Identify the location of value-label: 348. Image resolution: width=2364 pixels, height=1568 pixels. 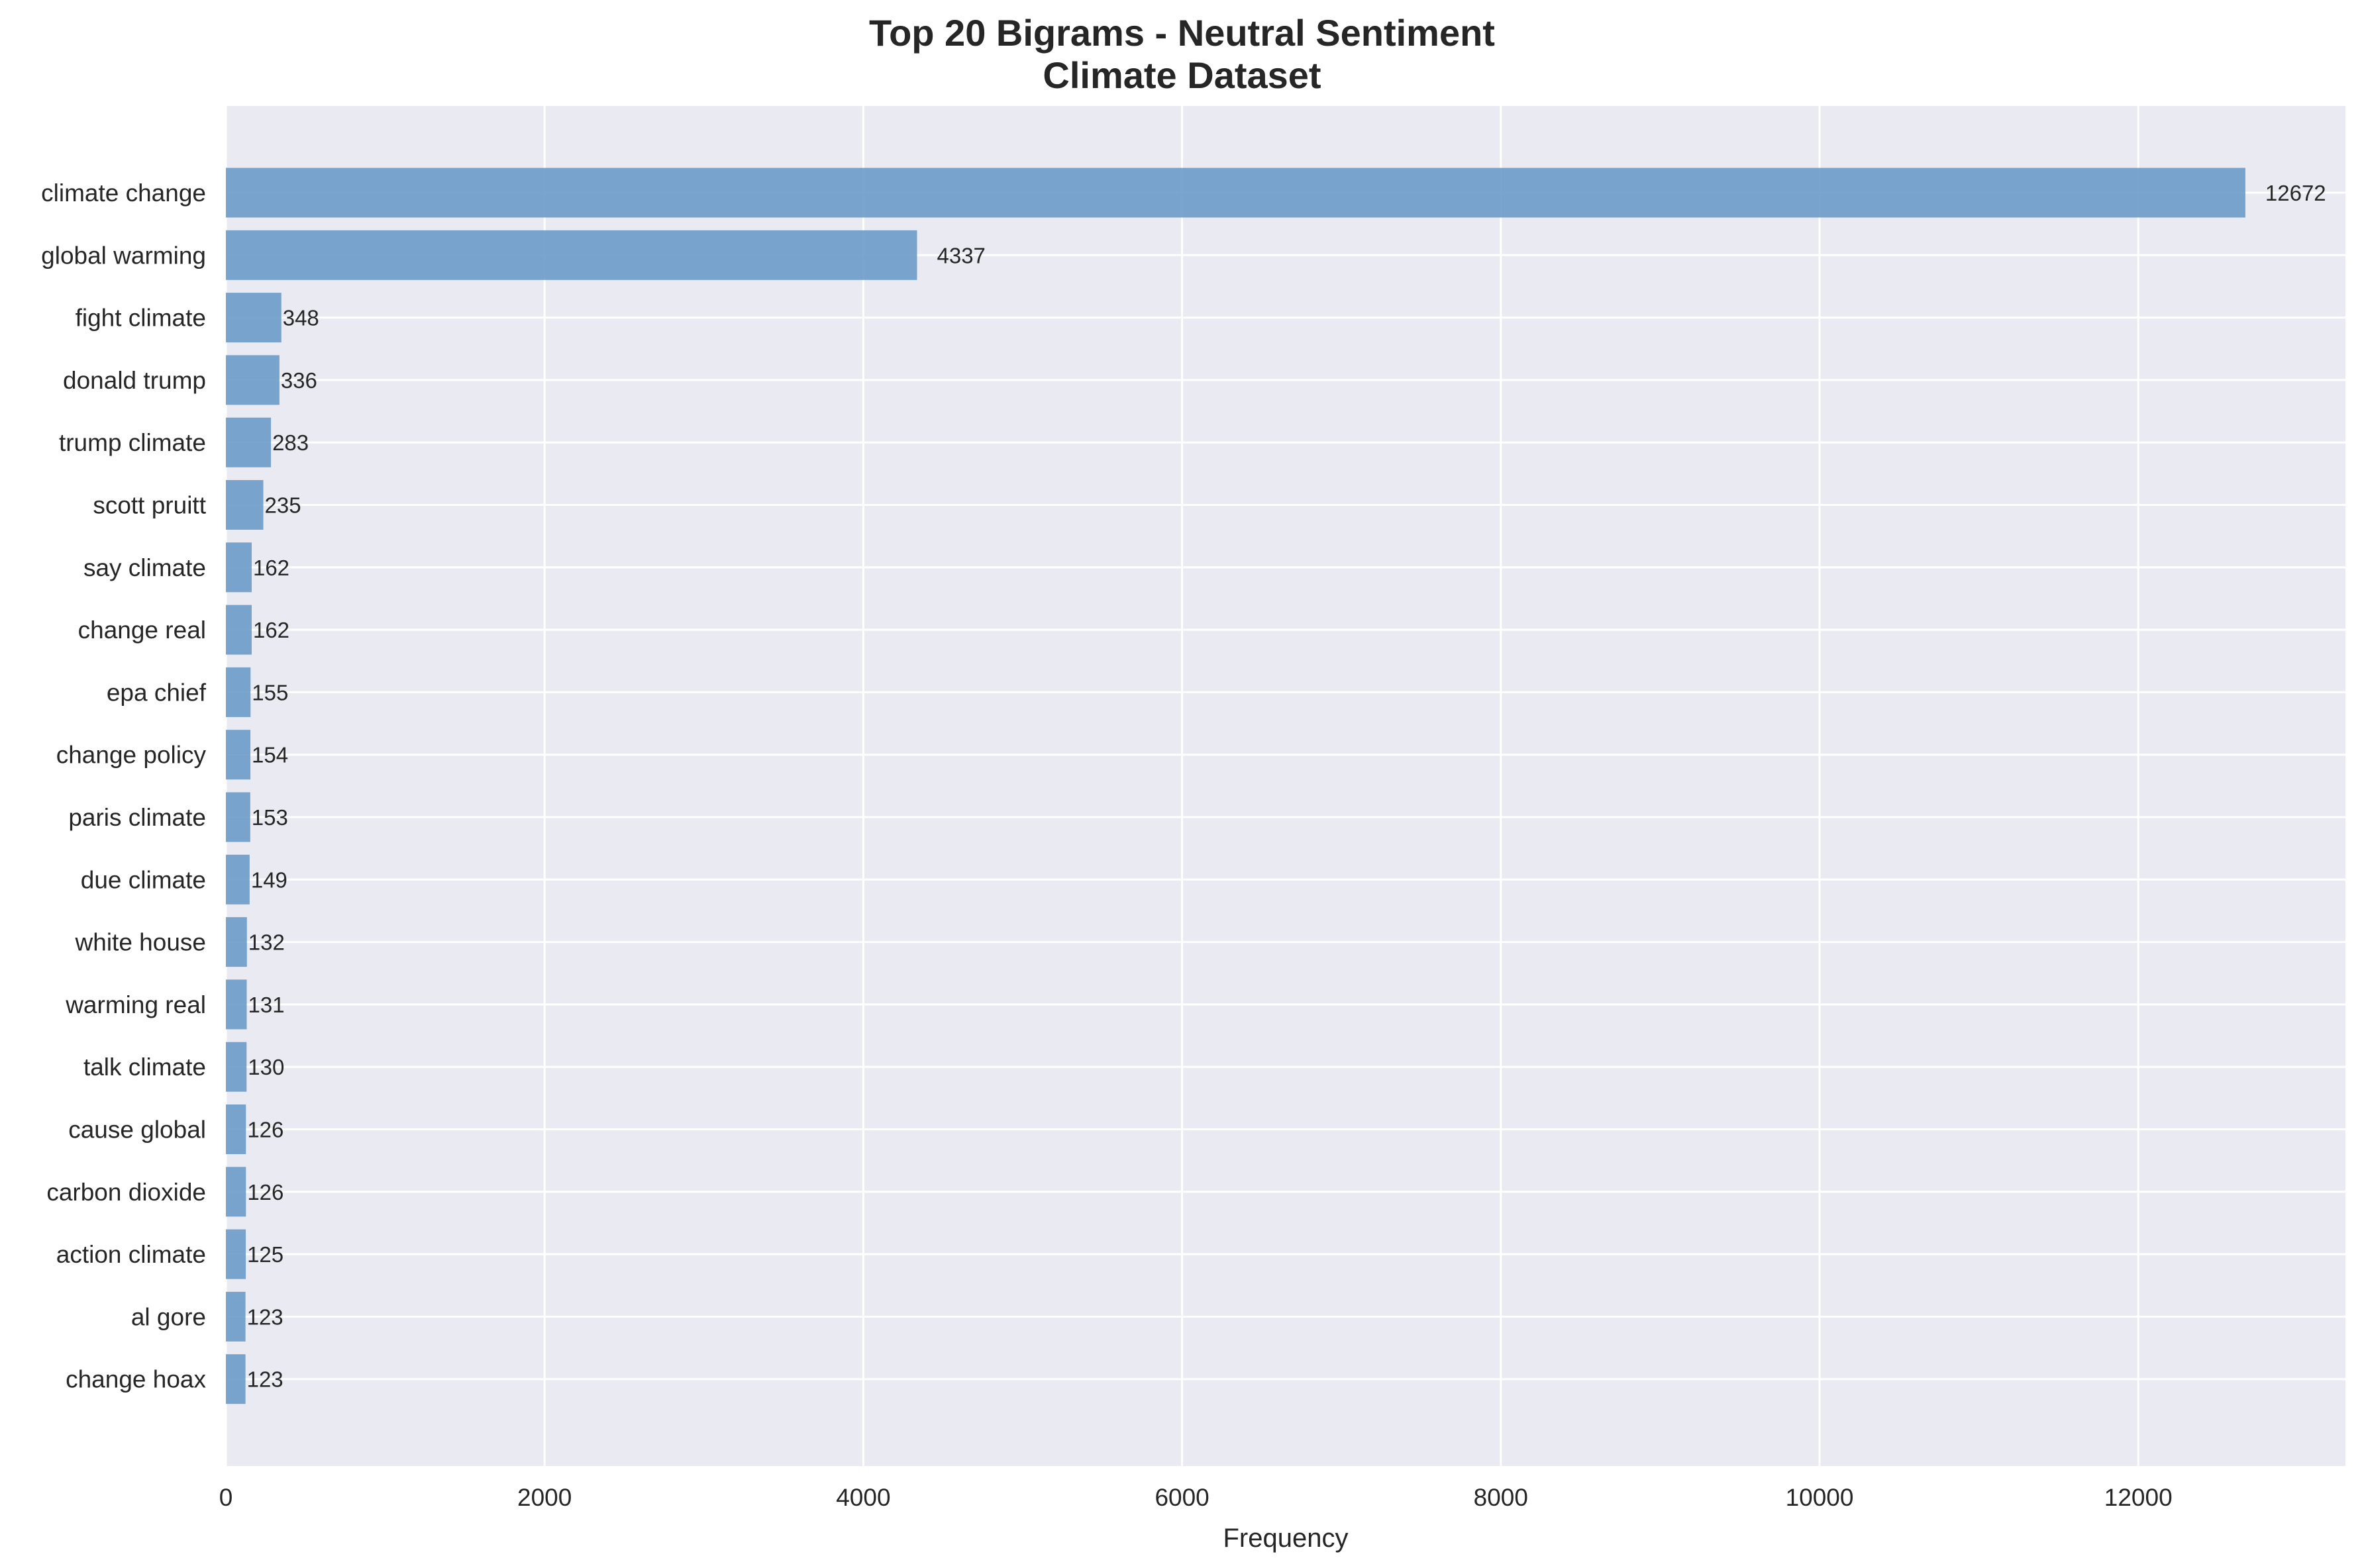
(301, 318).